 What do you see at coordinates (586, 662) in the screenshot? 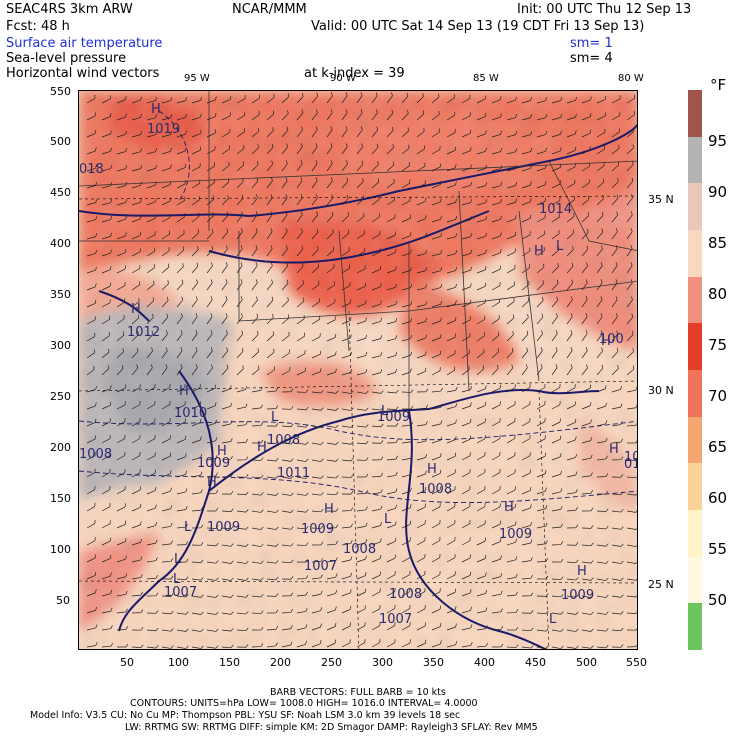
I see `x-tick-500: 500` at bounding box center [586, 662].